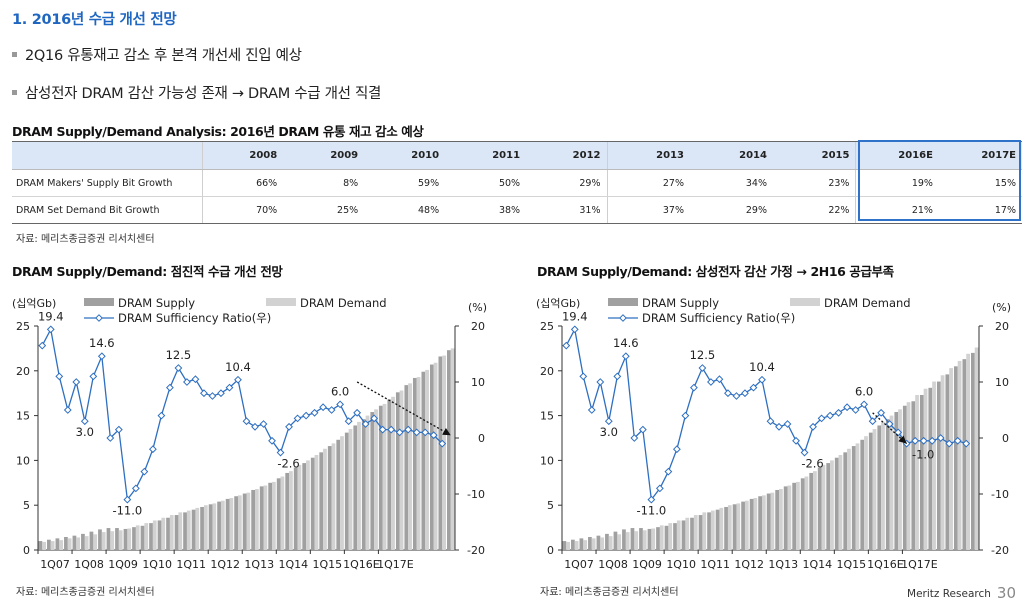  What do you see at coordinates (85, 592) in the screenshot?
I see `chart-source: 자료: 메리츠종금증권 리서치센터` at bounding box center [85, 592].